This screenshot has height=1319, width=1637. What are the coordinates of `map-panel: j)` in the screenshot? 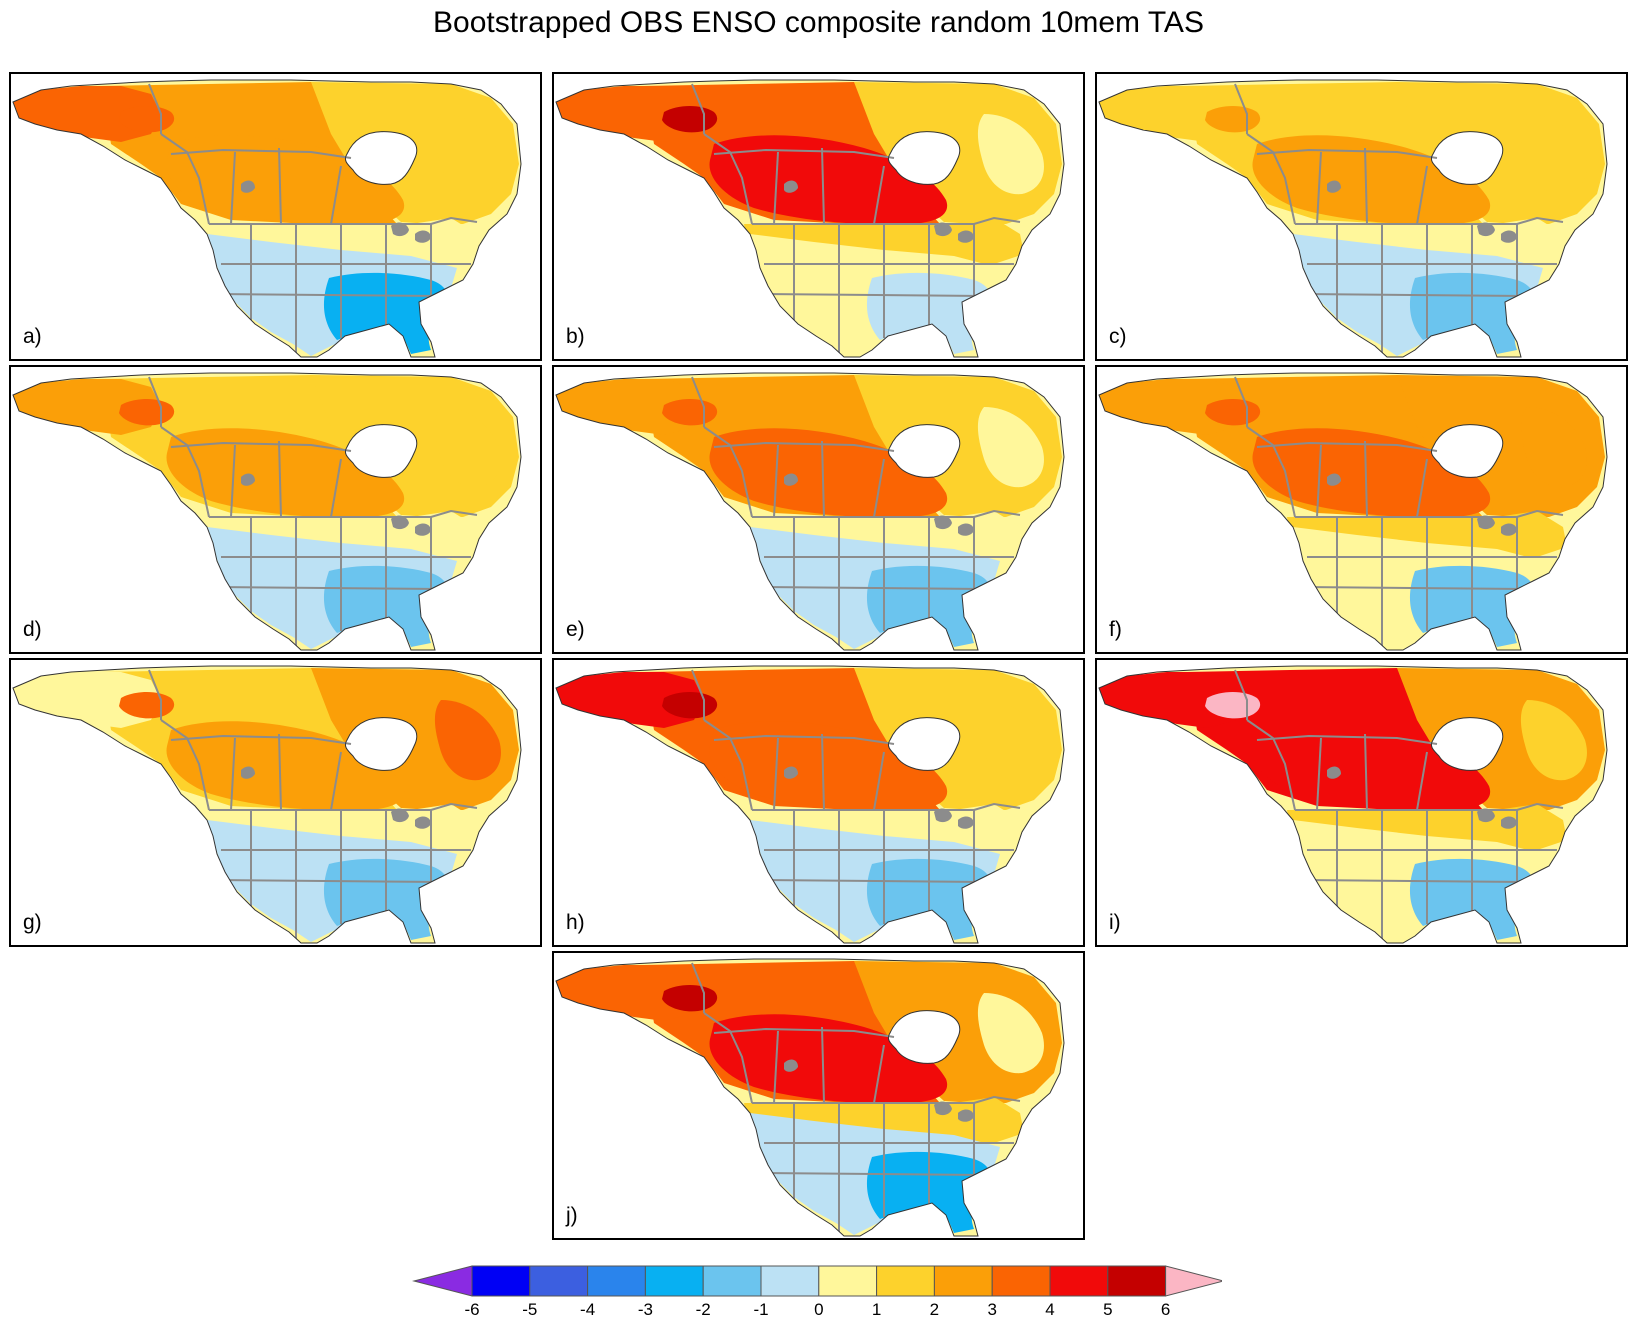 It's located at (818, 1095).